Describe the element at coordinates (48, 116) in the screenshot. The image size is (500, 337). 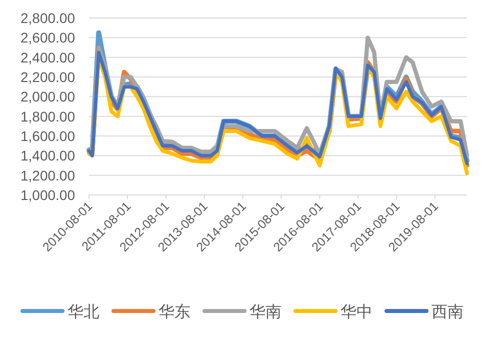
I see `y-tick-label: 1,800.00` at that location.